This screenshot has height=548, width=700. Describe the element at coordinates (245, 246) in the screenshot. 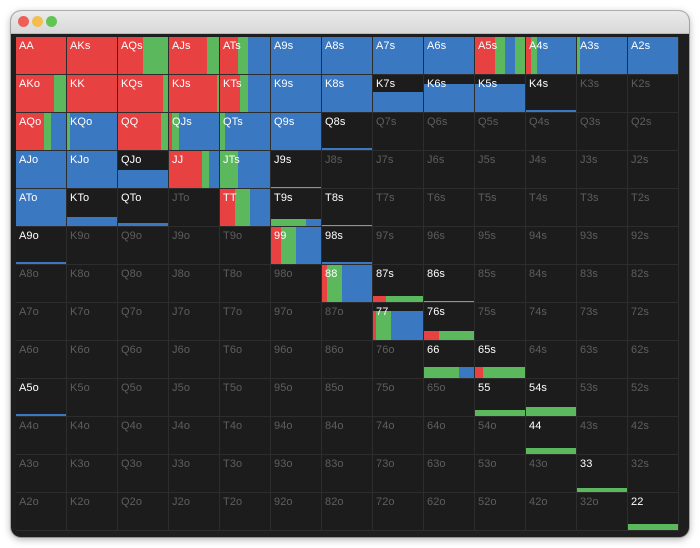

I see `hand-cell: T9o` at that location.